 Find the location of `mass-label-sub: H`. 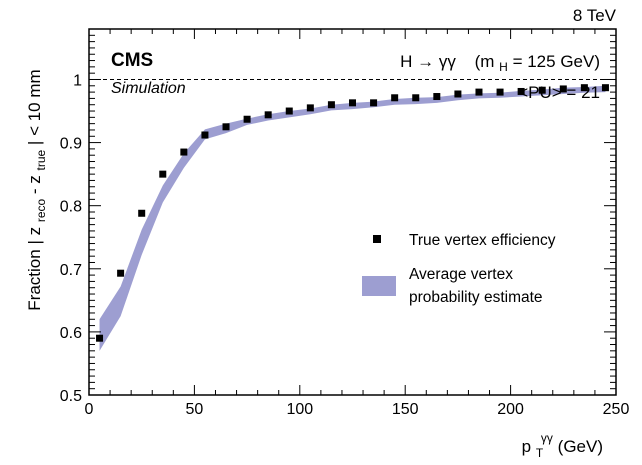

mass-label-sub: H is located at coordinates (503, 67).